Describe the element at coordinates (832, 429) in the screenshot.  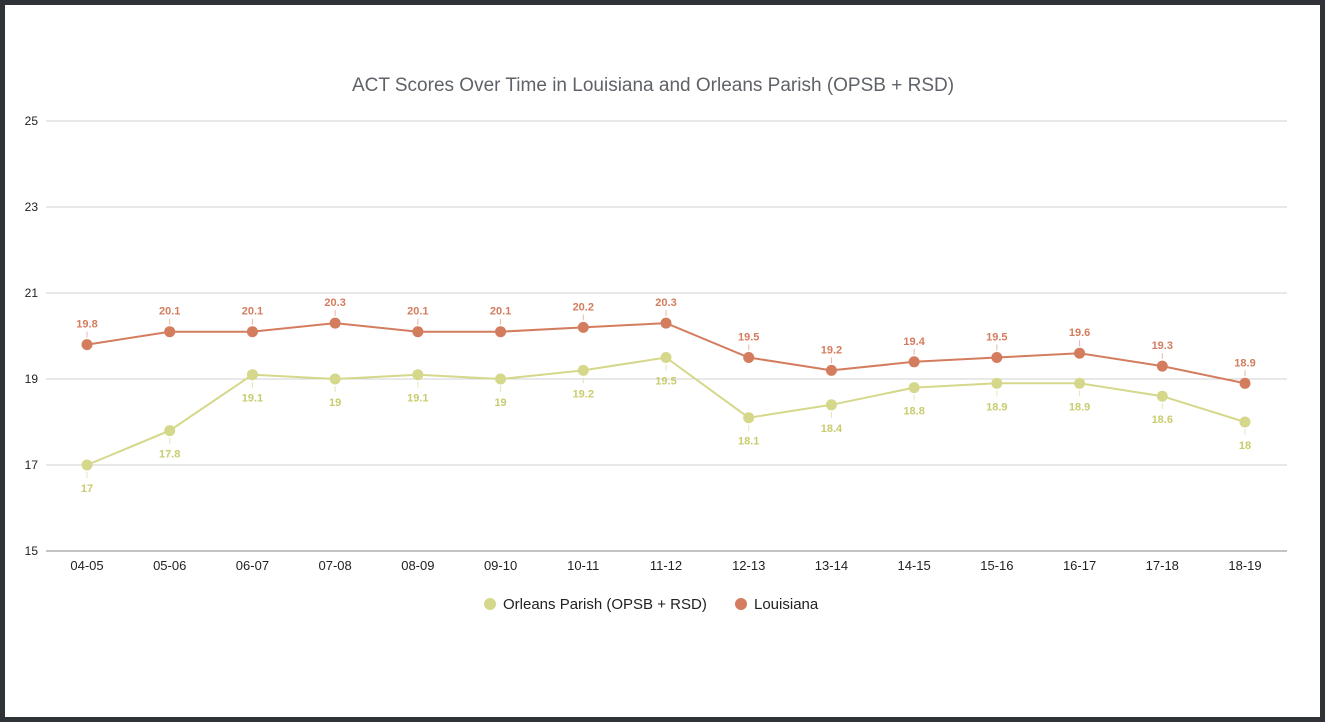
I see `data-label: 18.4` at that location.